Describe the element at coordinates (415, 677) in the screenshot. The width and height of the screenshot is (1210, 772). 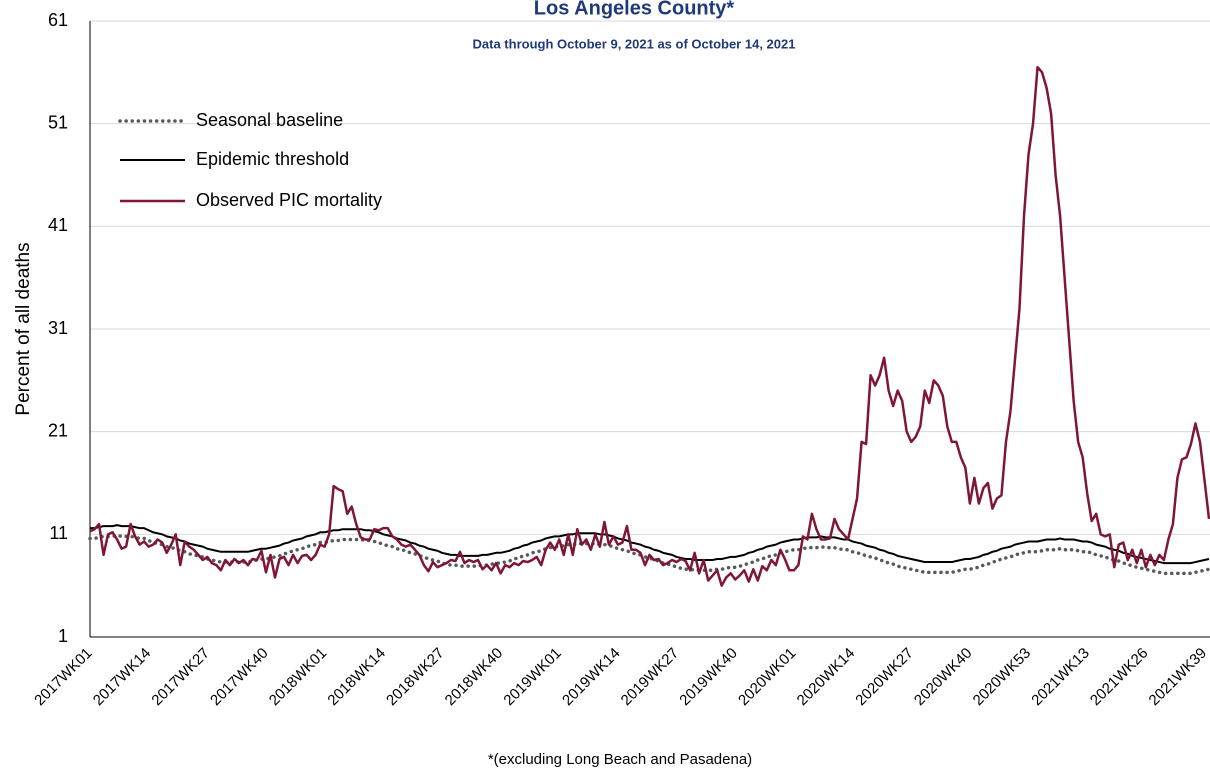
I see `x-tick-label: 2018WK27` at that location.